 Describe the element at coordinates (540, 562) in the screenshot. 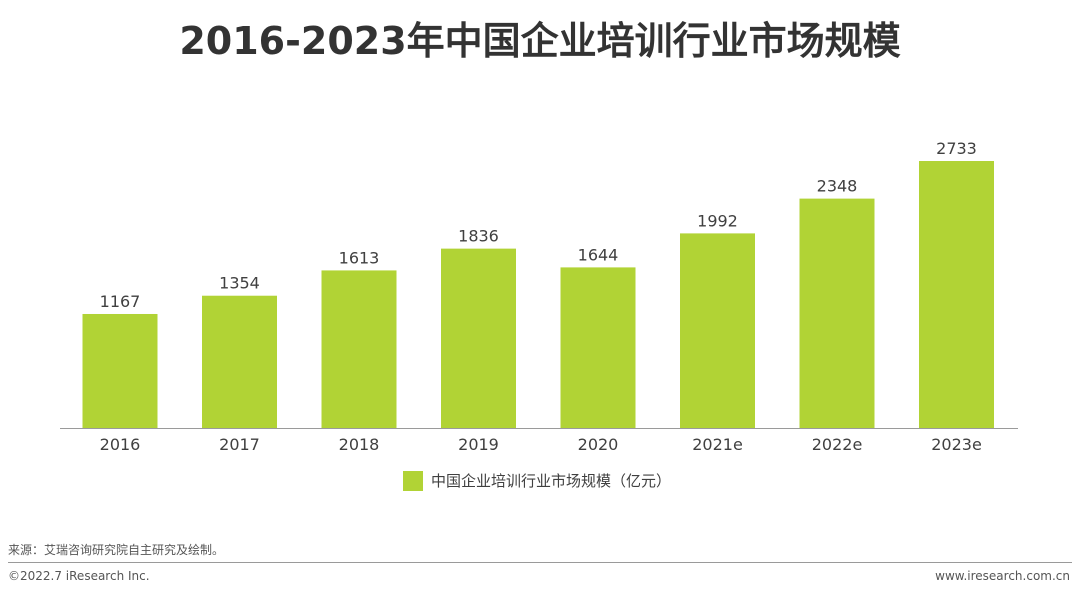

I see `footer-divider` at that location.